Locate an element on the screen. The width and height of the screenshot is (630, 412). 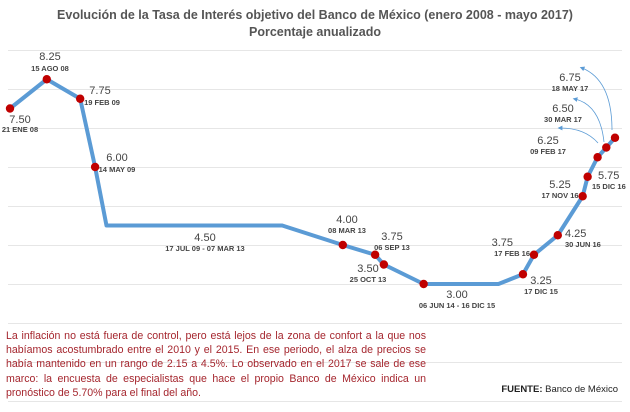
data-label-value: 4.50 is located at coordinates (204, 238).